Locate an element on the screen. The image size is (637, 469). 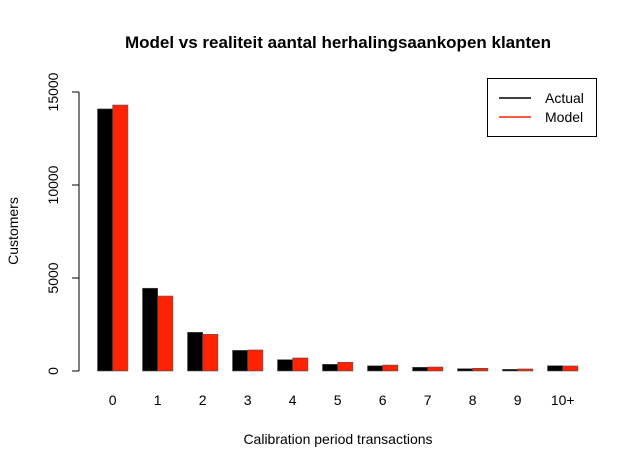
legend-label: Actual is located at coordinates (564, 98).